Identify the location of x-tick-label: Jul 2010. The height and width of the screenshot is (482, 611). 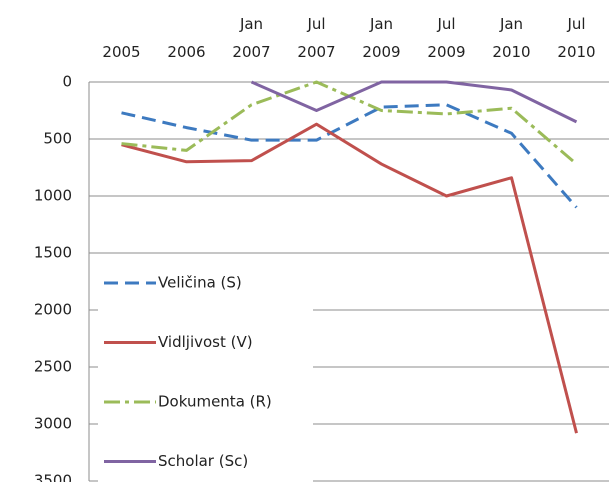
(576, 38).